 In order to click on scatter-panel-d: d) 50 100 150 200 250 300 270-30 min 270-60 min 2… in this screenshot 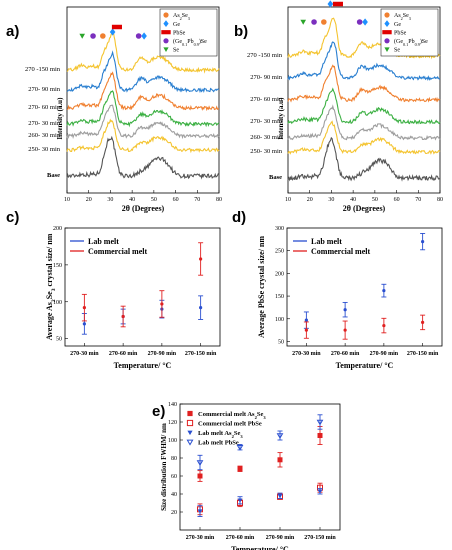, I will do `click(337, 289)`.